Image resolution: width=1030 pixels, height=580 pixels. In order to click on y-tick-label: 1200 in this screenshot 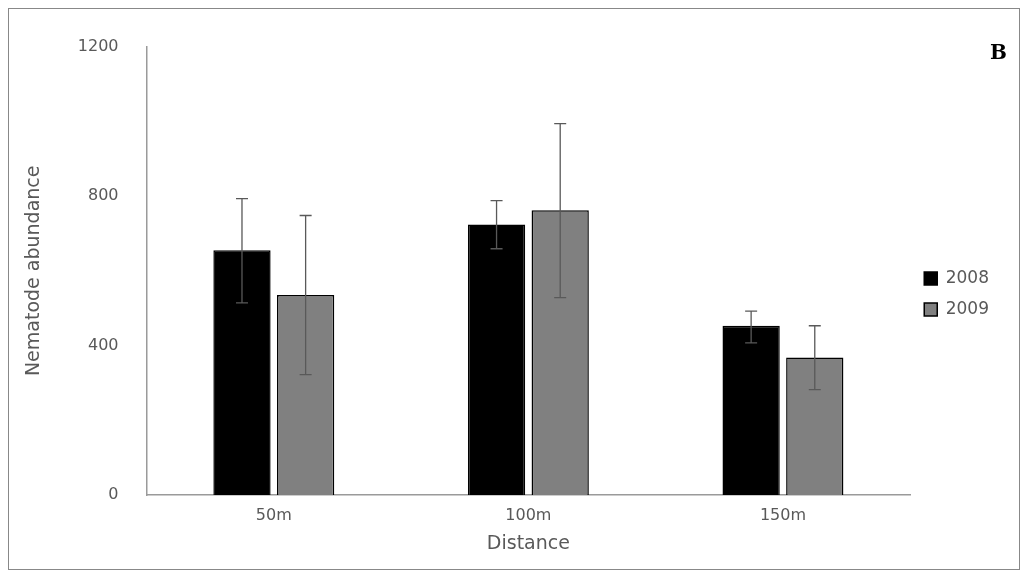, I will do `click(98, 45)`.